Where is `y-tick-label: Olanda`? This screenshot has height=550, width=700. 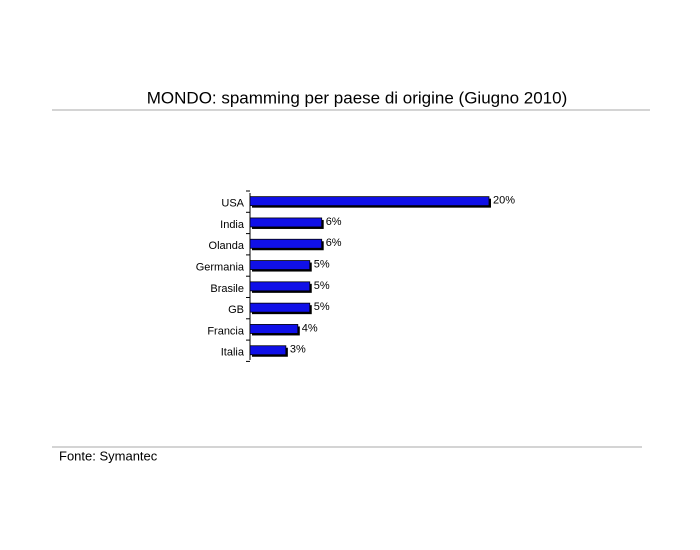 y-tick-label: Olanda is located at coordinates (227, 246).